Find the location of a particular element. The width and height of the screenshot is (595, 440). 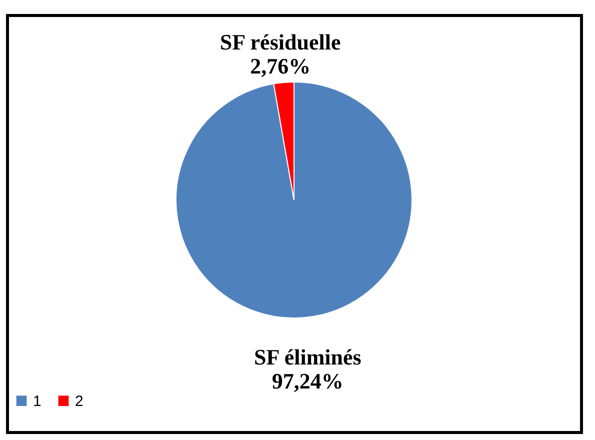

data-label: SF éliminés 97,24% is located at coordinates (308, 369).